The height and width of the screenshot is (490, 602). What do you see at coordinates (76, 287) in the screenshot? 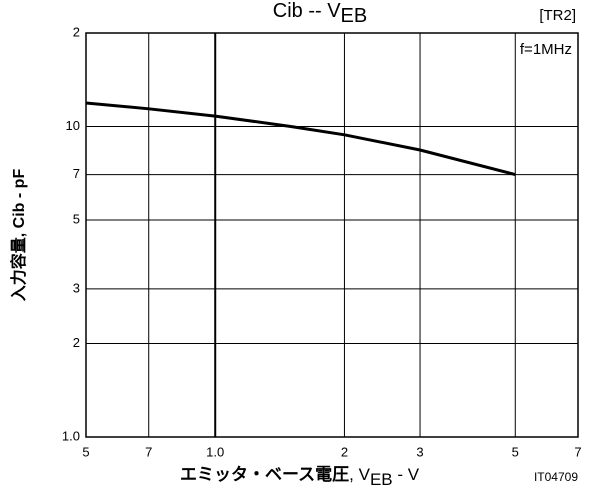
I see `y-tick-label: 3` at bounding box center [76, 287].